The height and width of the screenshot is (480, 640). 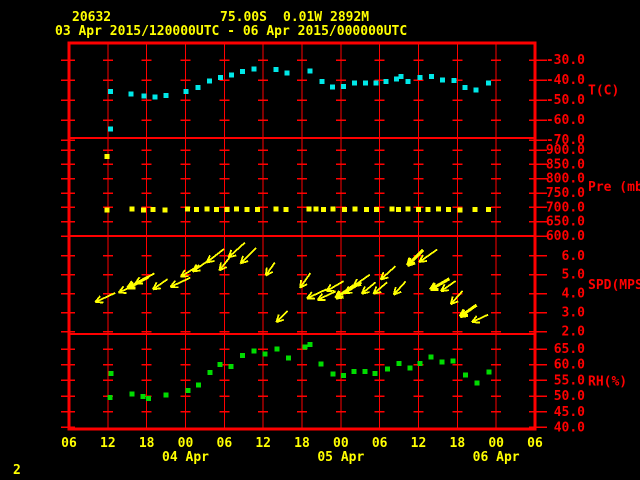 What do you see at coordinates (574, 294) in the screenshot?
I see `y-tick-label: 4.0` at bounding box center [574, 294].